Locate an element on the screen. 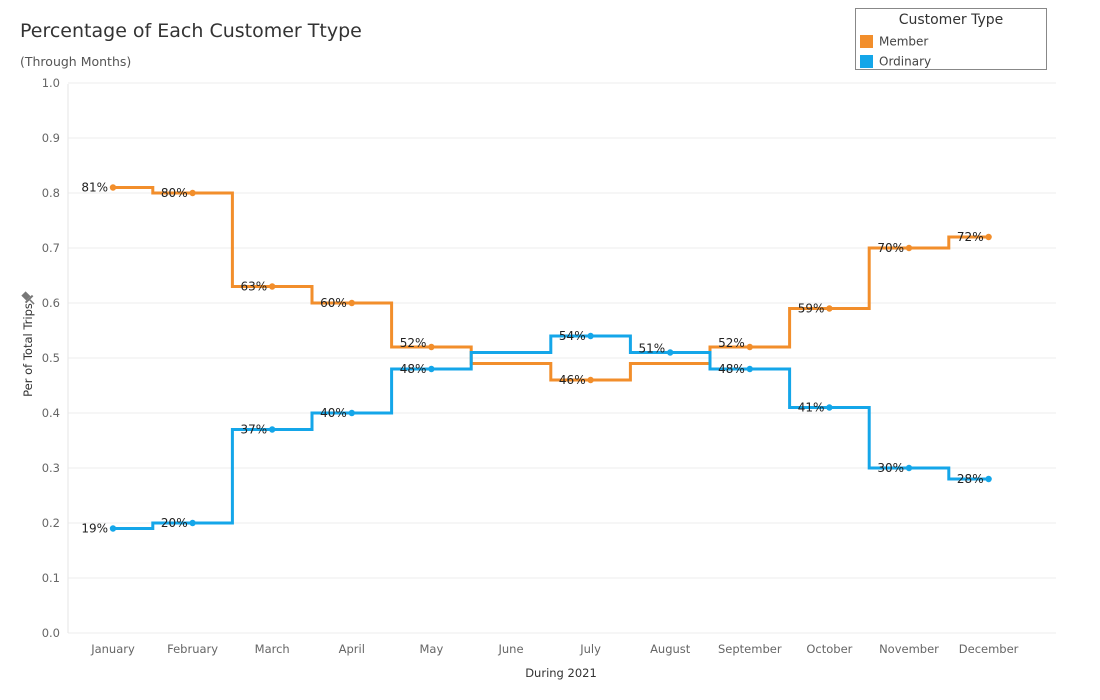  y-tick-label: 0.3 is located at coordinates (51, 468).